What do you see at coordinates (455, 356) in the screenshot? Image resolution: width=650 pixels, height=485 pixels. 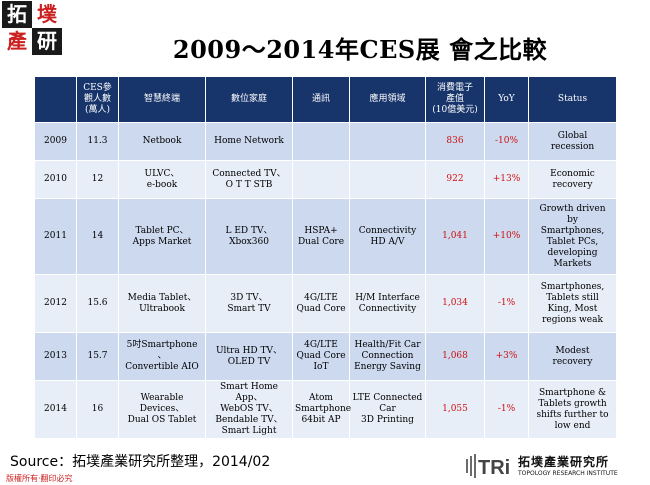 I see `cell-ce-value: 1,068` at bounding box center [455, 356].